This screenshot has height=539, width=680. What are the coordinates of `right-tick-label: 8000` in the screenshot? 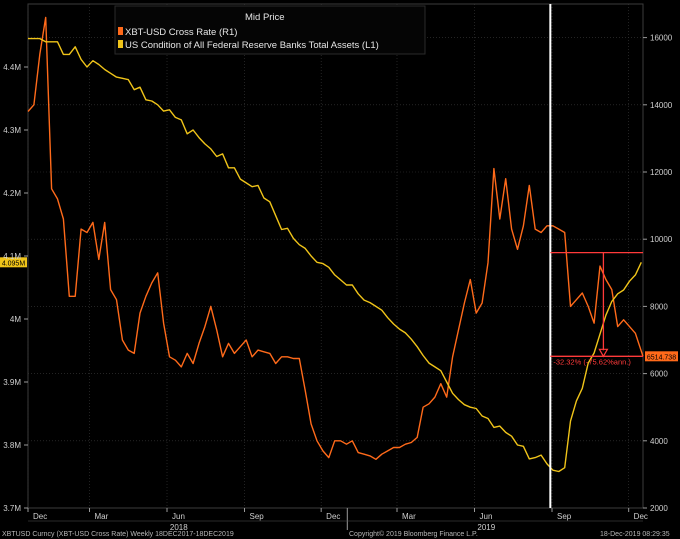 It's located at (659, 306).